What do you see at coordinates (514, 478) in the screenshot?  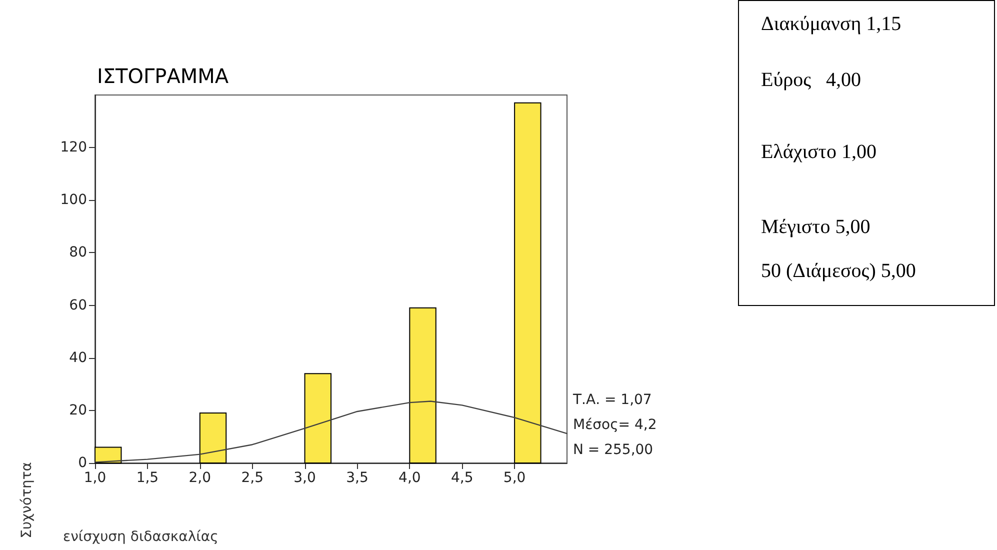 I see `x-tick-label: 5,0` at bounding box center [514, 478].